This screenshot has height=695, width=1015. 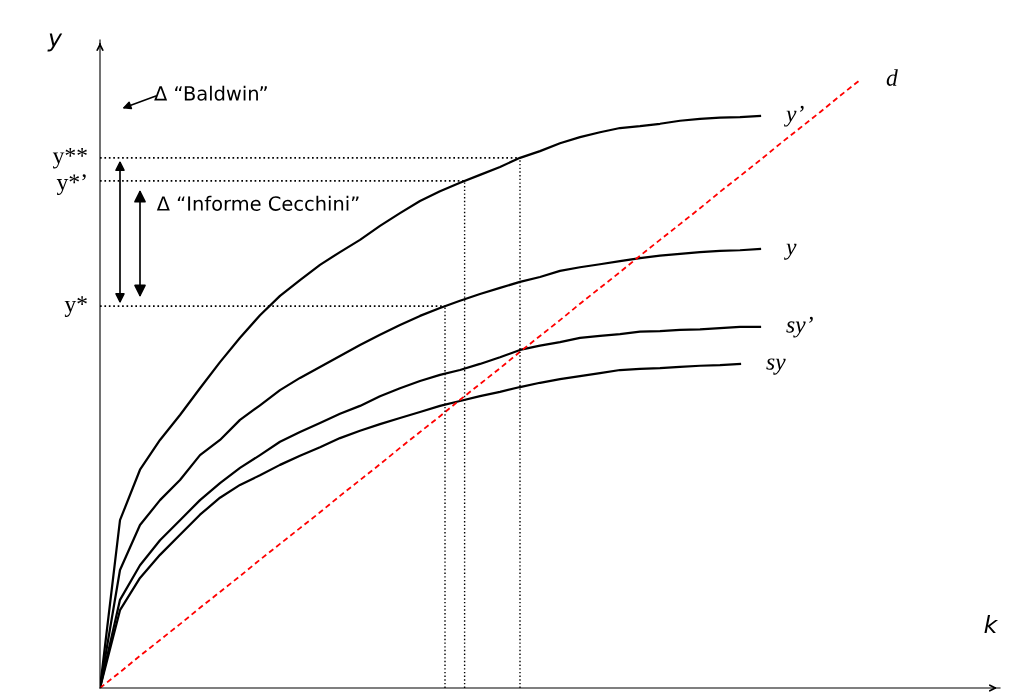 What do you see at coordinates (776, 366) in the screenshot?
I see `series-label: sy` at bounding box center [776, 366].